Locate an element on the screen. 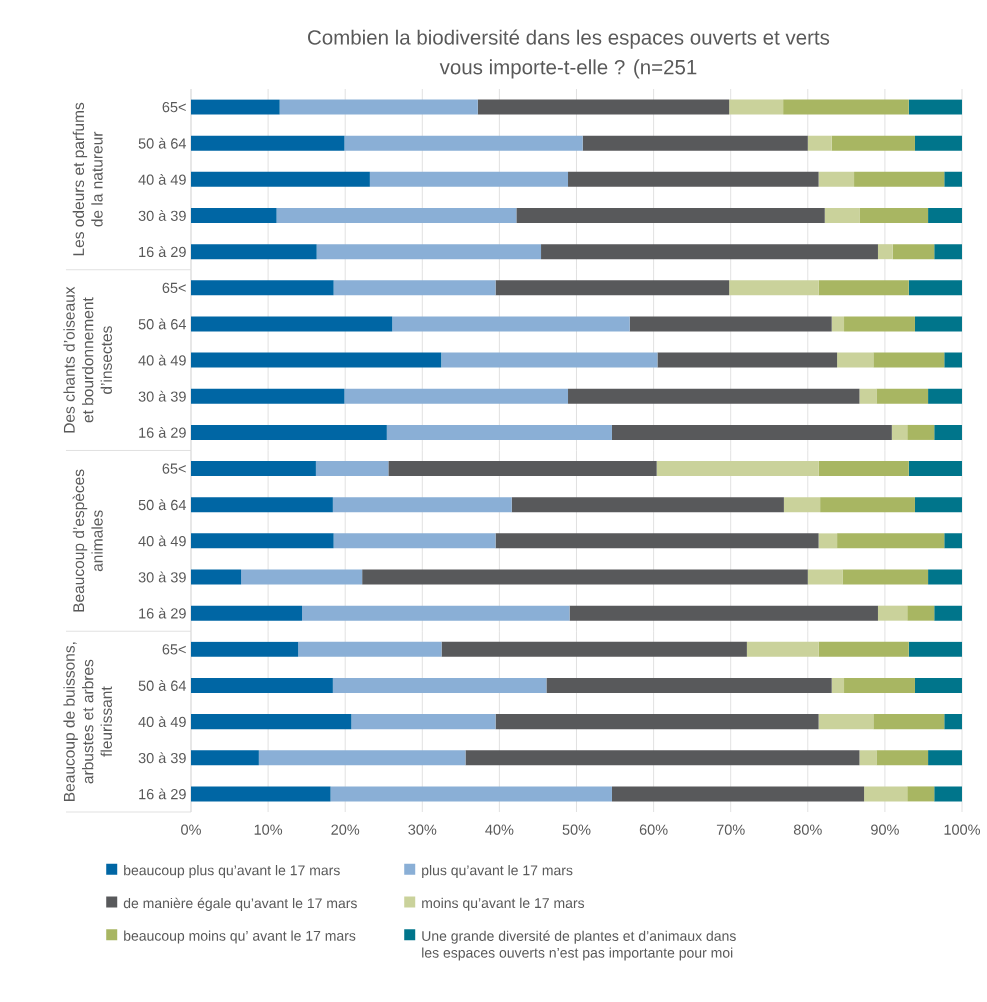 This screenshot has width=987, height=1002. chart-title: Combien la biodiversité dans les espaces ouverts et verts vous importe-t-elle ? (n=251 is located at coordinates (569, 54).